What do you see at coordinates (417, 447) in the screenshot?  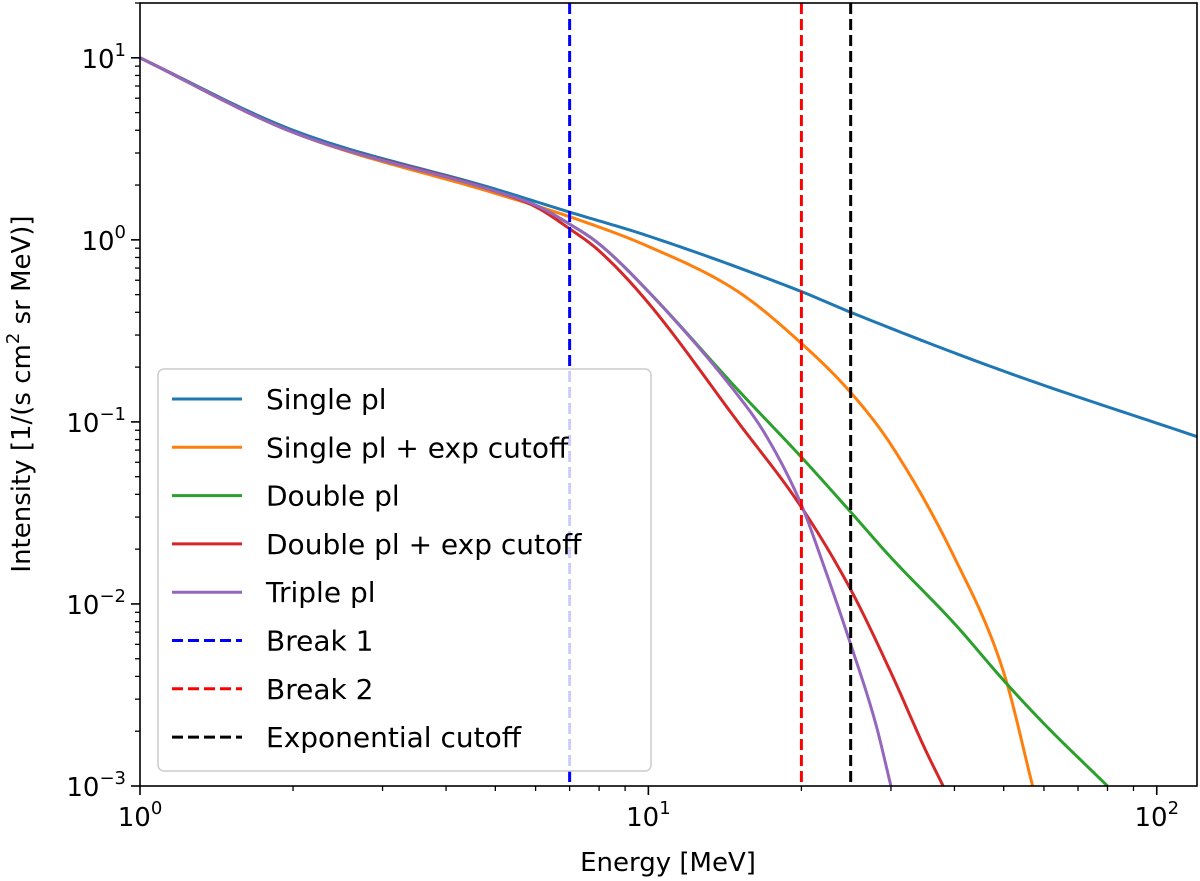 I see `legend-label-2: Single pl + exp cutoff` at bounding box center [417, 447].